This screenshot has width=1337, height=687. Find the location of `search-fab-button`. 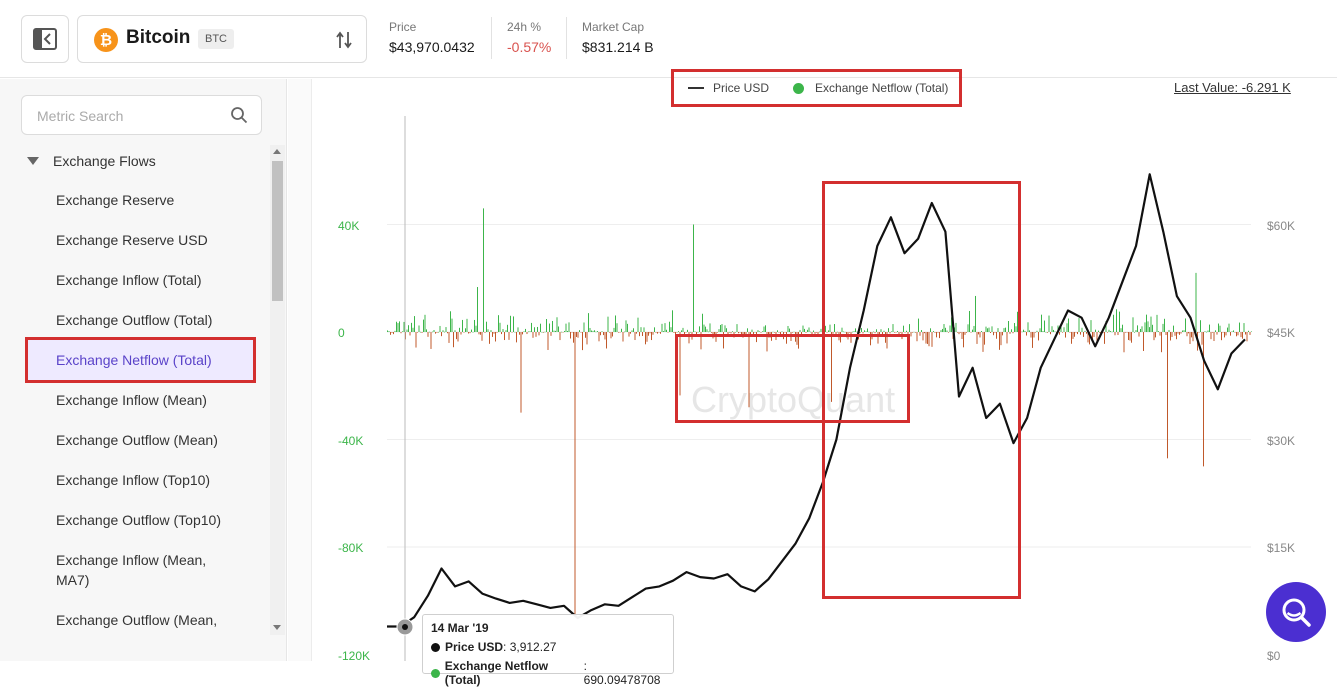

search-fab-button is located at coordinates (1296, 612).